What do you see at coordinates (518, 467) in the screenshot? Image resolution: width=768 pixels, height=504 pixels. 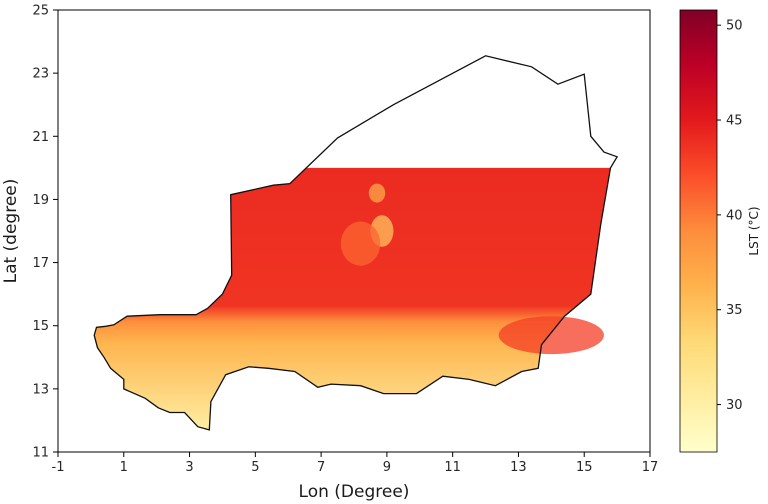 I see `x-tick-label: 13` at bounding box center [518, 467].